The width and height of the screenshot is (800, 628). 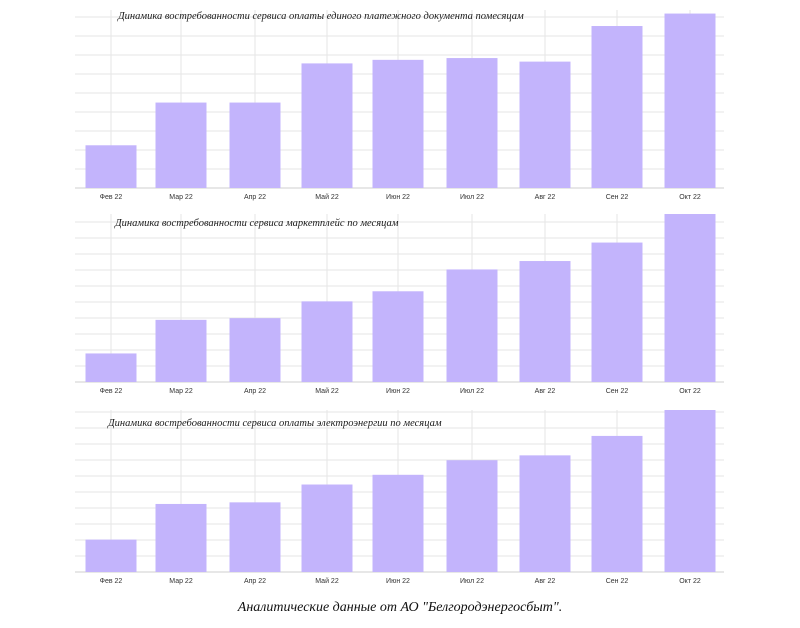 What do you see at coordinates (545, 197) in the screenshot?
I see `x-tick-label-epd-7: Авг 22` at bounding box center [545, 197].